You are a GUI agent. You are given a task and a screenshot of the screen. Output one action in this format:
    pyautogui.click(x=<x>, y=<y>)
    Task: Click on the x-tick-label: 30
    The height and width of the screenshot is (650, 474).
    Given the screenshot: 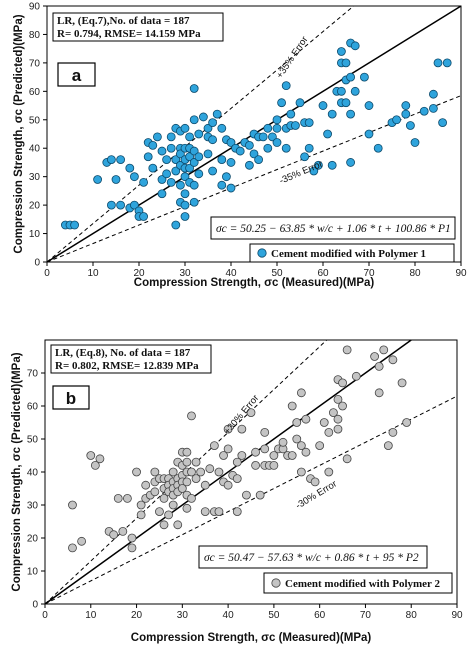 What is the action you would take?
    pyautogui.click(x=183, y=615)
    